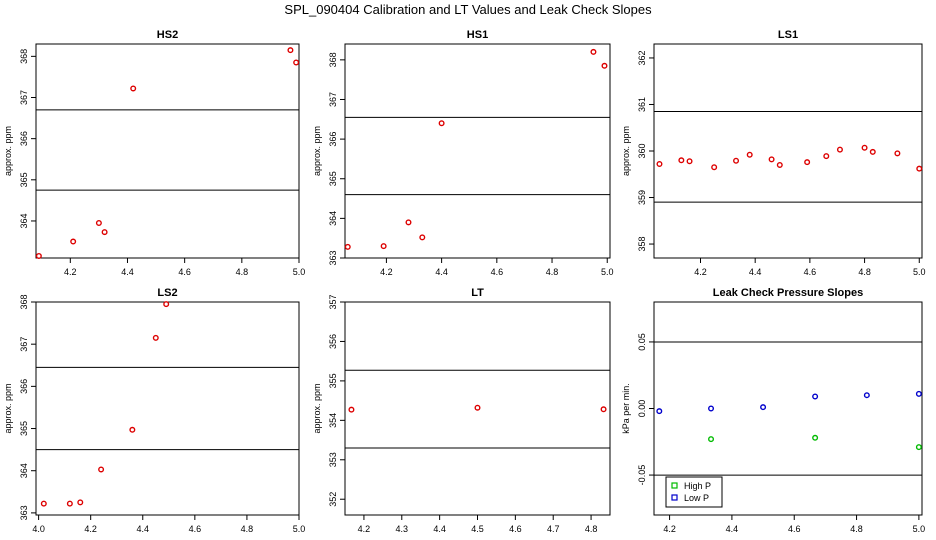  I want to click on legend-label: Low P, so click(696, 498).